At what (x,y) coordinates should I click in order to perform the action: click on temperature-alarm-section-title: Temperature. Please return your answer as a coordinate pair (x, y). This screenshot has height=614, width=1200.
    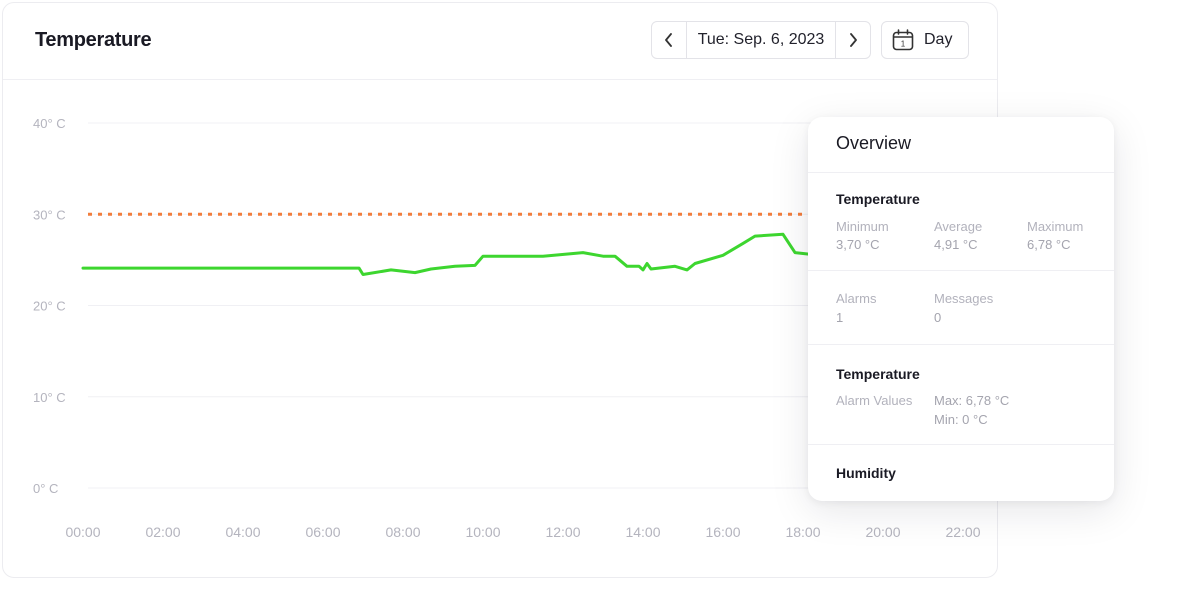
    Looking at the image, I should click on (878, 374).